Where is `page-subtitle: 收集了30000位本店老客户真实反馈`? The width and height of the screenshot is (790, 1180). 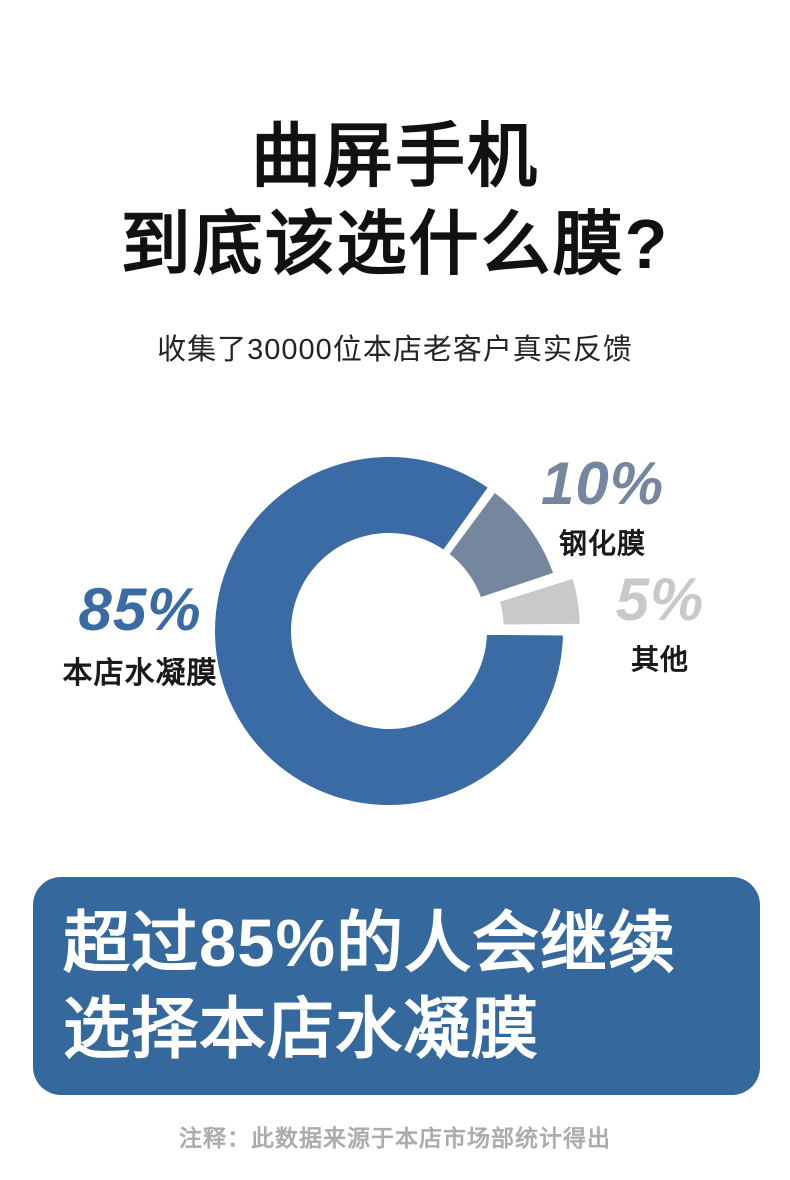
page-subtitle: 收集了30000位本店老客户真实反馈 is located at coordinates (395, 350).